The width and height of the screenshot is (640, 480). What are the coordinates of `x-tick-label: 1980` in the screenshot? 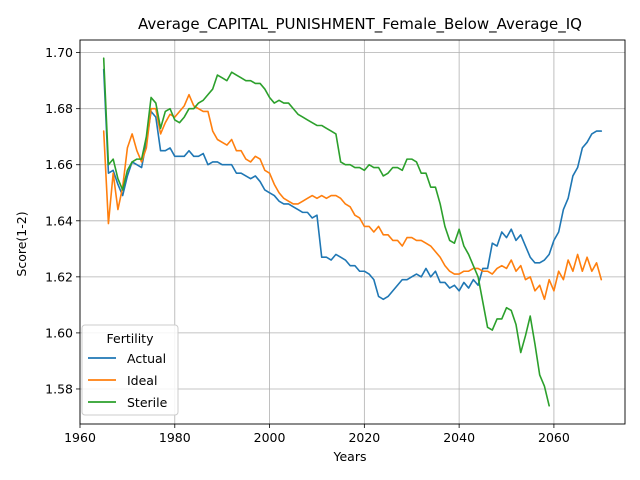 It's located at (175, 437).